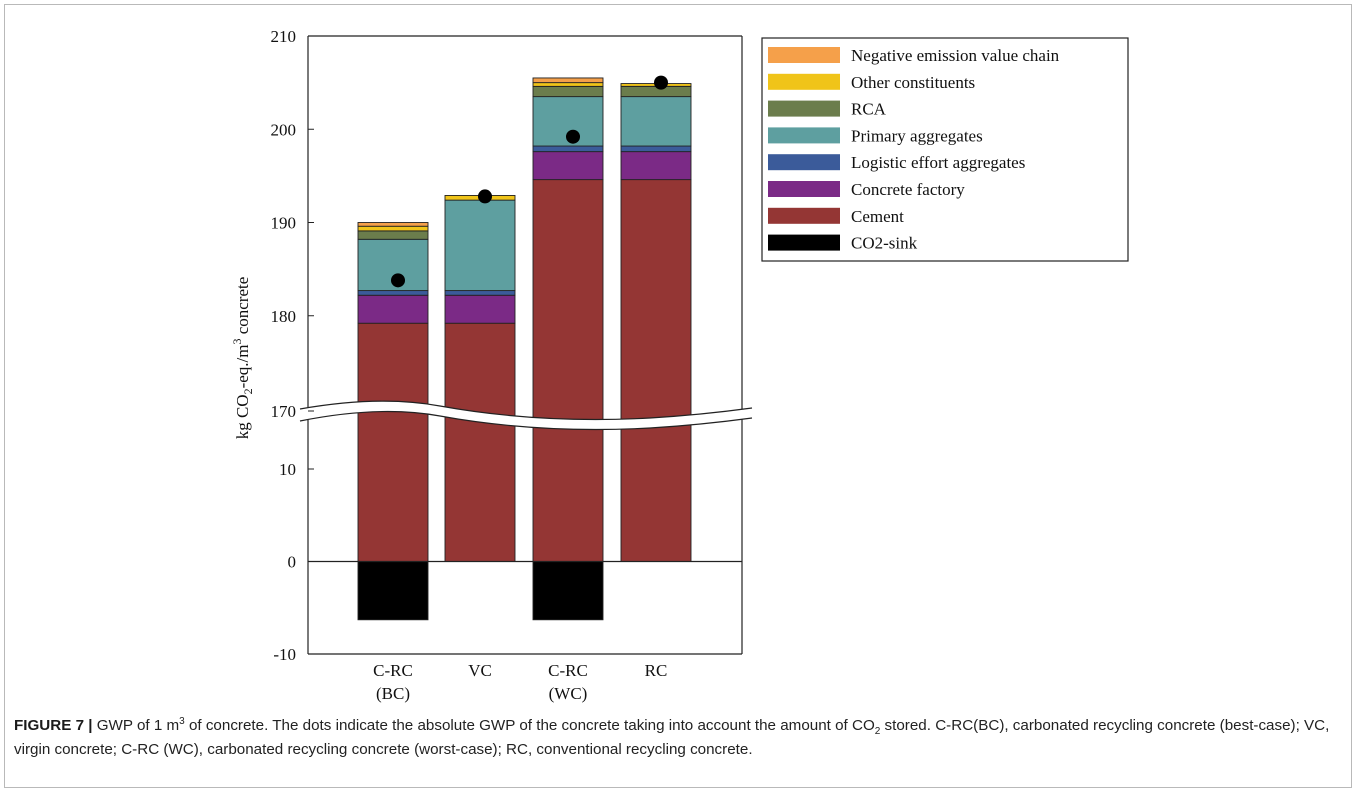 This screenshot has width=1358, height=794. I want to click on axis-break-line-lower, so click(526, 420).